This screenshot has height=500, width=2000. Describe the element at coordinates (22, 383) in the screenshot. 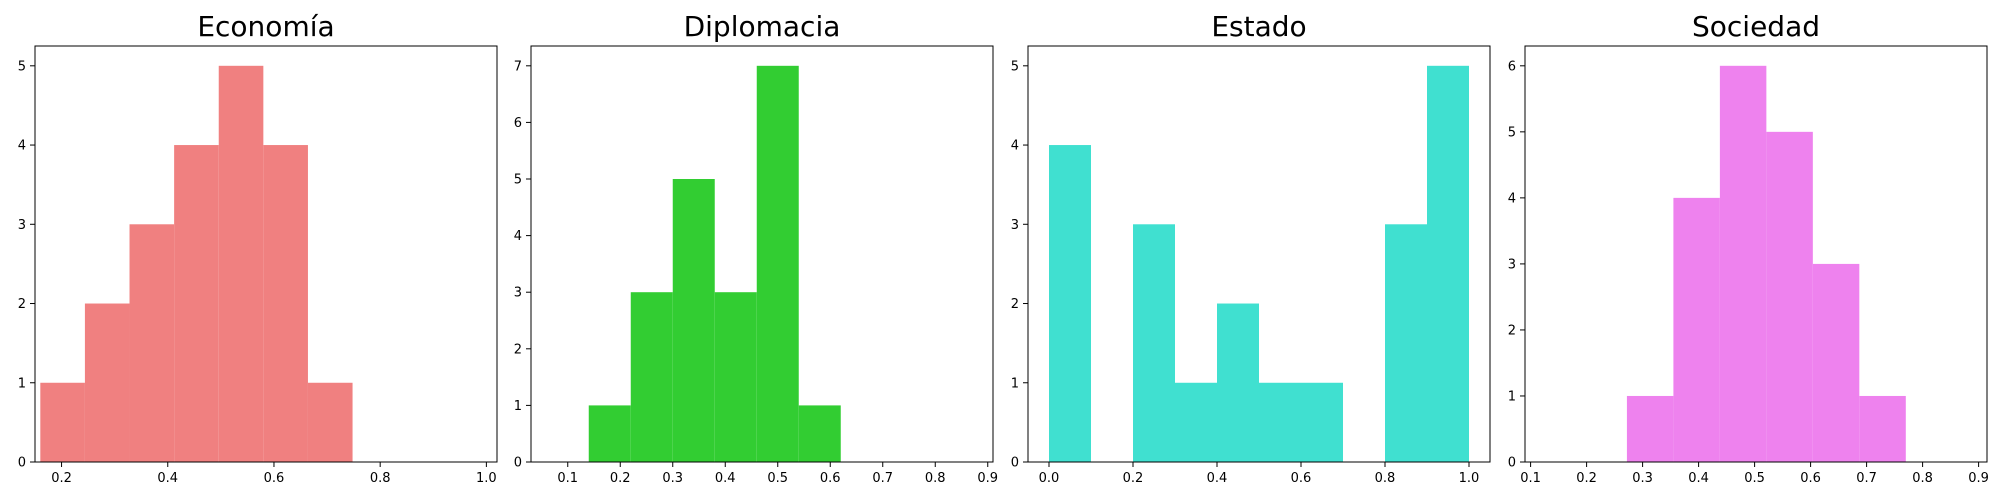

I see `economia-ytick-label: 1` at that location.